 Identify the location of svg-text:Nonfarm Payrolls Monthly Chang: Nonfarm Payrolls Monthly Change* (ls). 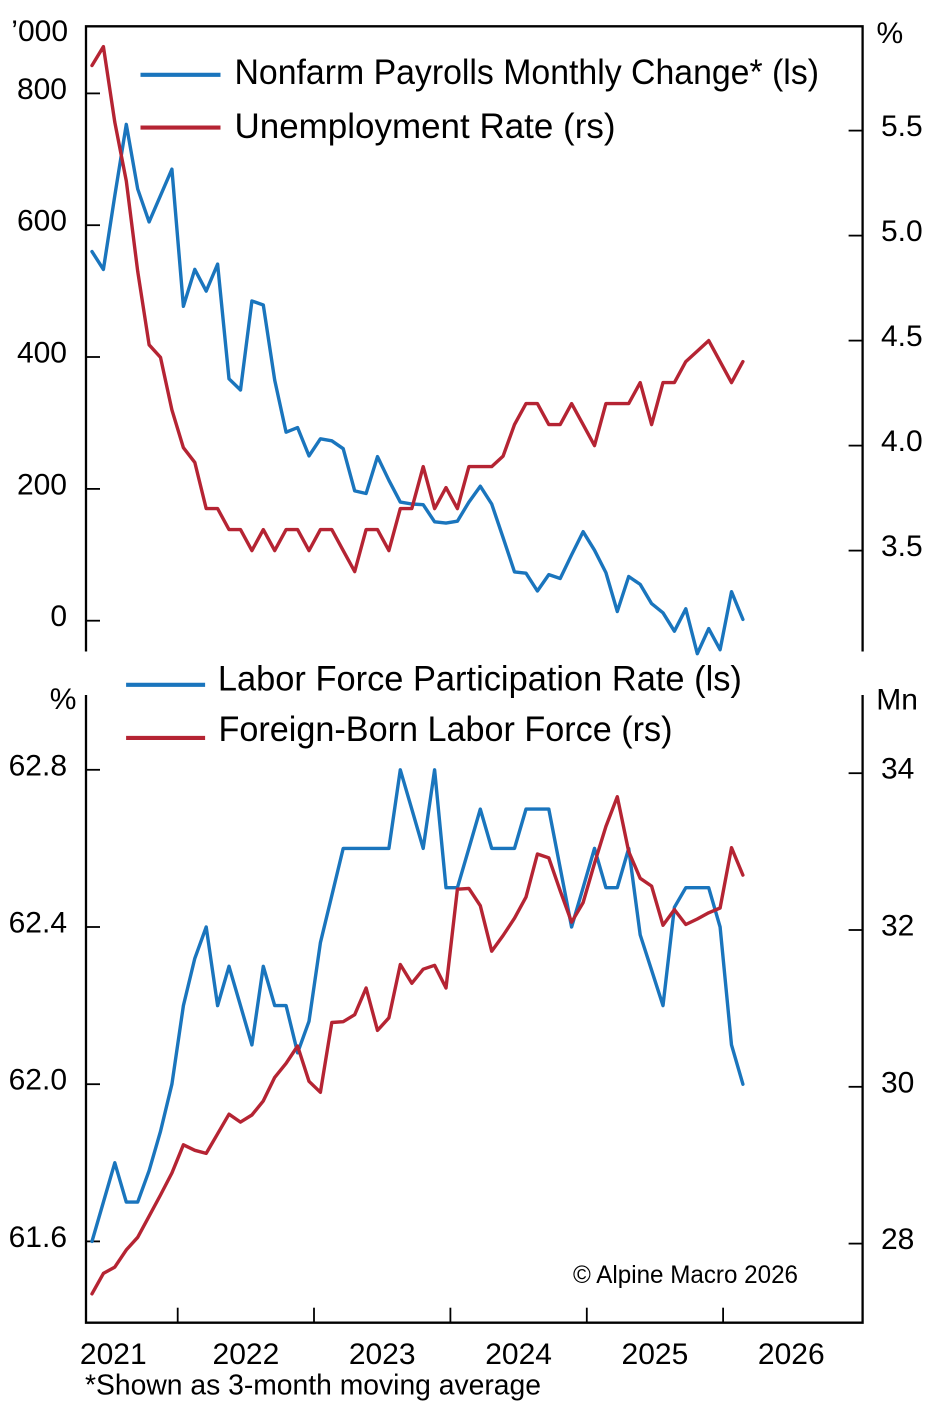
(527, 72).